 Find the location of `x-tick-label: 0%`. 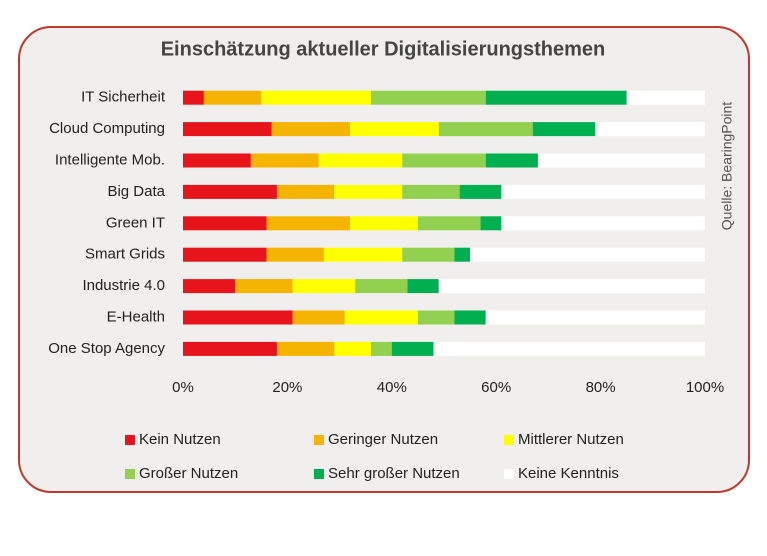

x-tick-label: 0% is located at coordinates (183, 387).